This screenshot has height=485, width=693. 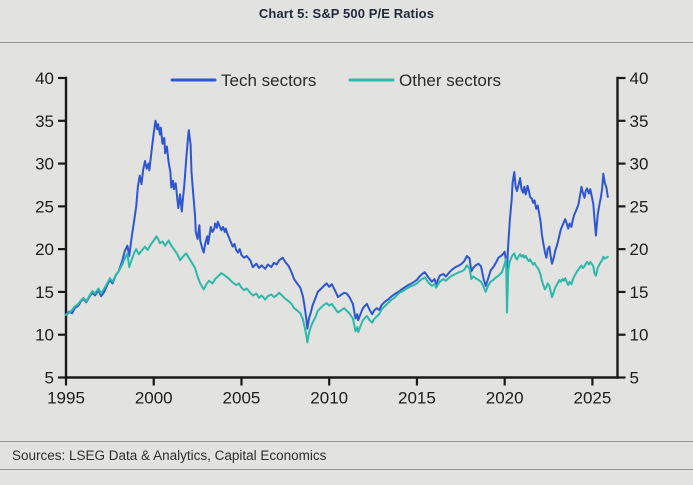 What do you see at coordinates (346, 13) in the screenshot?
I see `chart-title: Chart 5: S&P 500 P/E Ratios` at bounding box center [346, 13].